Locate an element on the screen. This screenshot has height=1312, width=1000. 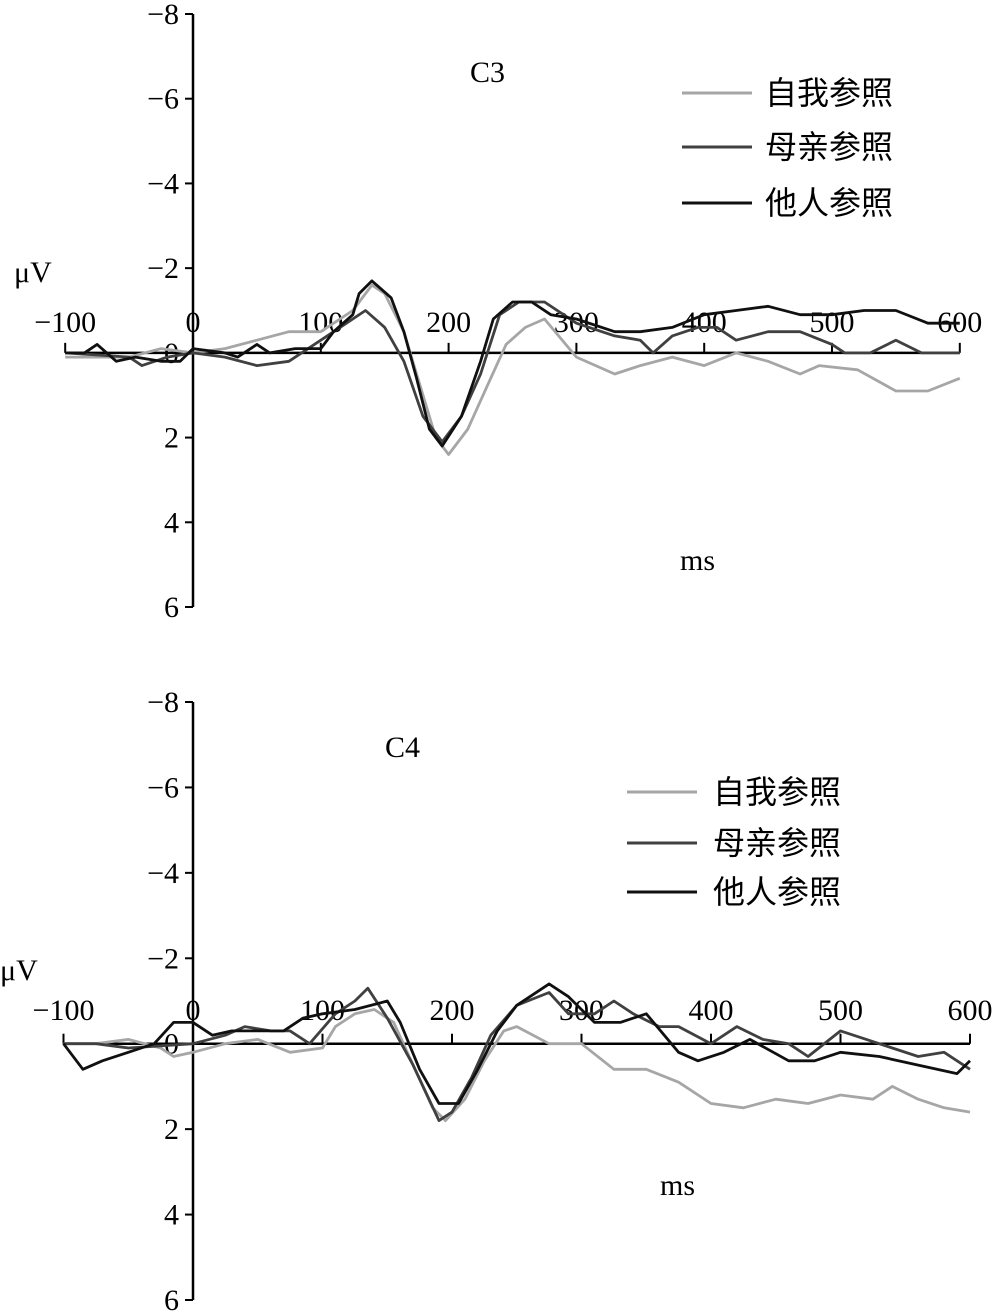
chart-title: C4 is located at coordinates (402, 747).